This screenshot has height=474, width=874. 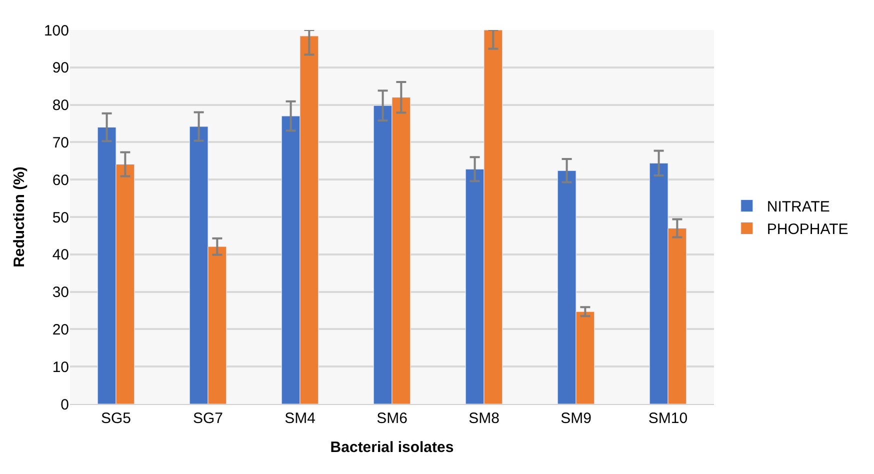 What do you see at coordinates (392, 418) in the screenshot?
I see `x-tick-label: SM6` at bounding box center [392, 418].